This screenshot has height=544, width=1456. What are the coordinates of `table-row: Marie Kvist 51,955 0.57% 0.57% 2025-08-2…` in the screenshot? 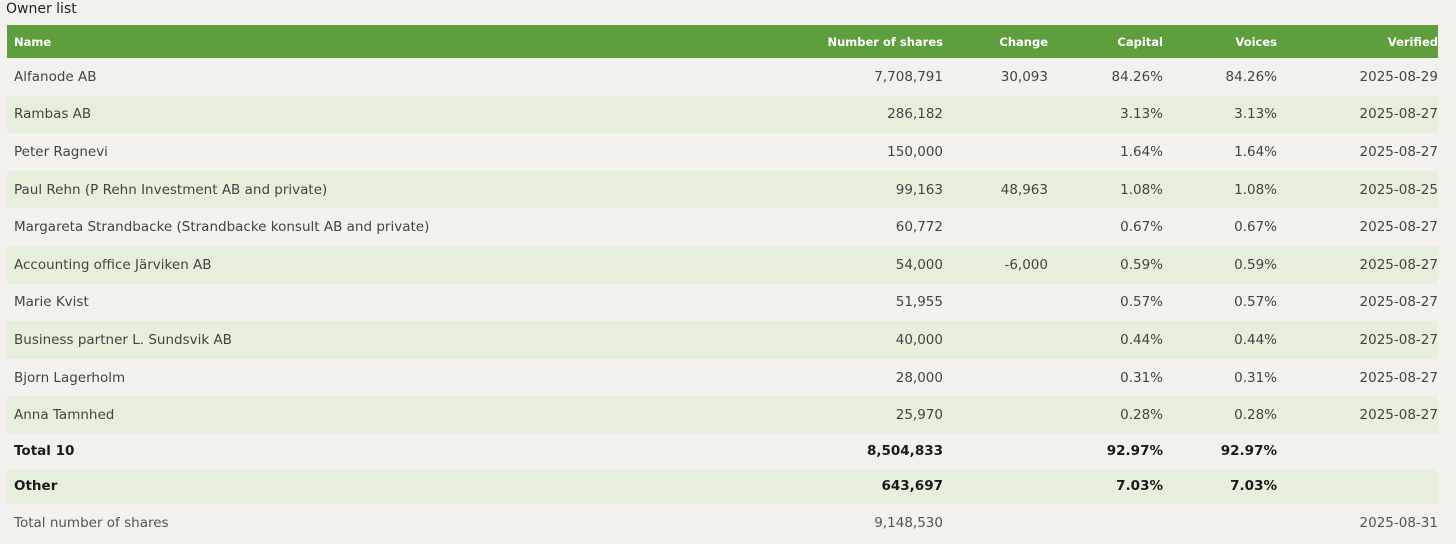 It's located at (722, 302).